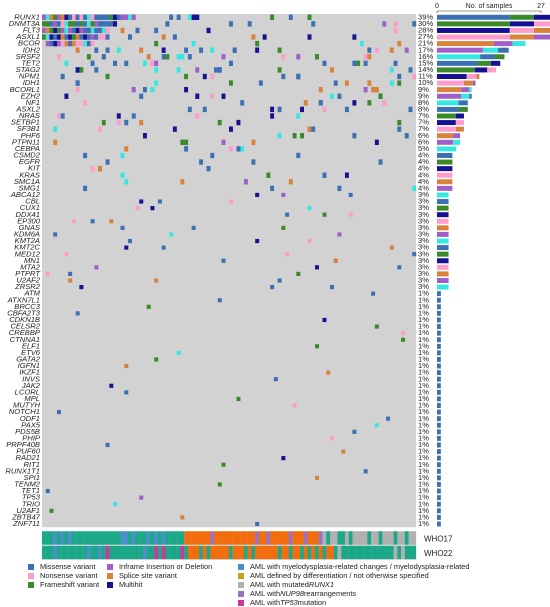 This screenshot has width=550, height=607. What do you see at coordinates (330, 593) in the screenshot?
I see `legend-label: rearrangements` at bounding box center [330, 593].